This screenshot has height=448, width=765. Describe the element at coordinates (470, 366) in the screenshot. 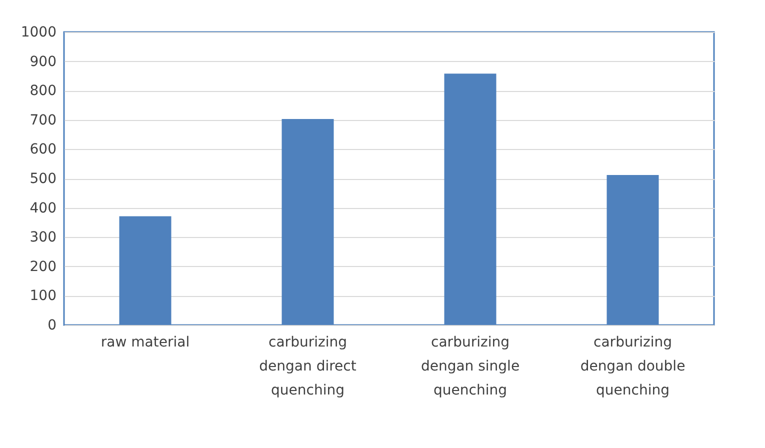

I see `x-tick-label: carburizing dengan single quenching` at that location.